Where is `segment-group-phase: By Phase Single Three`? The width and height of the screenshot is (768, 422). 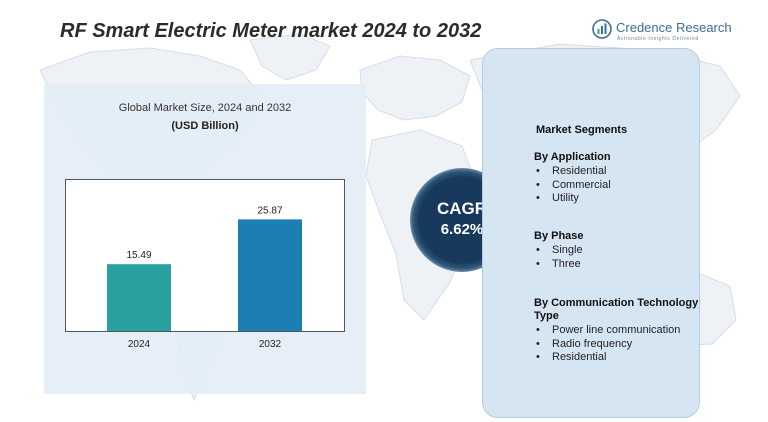 segment-group-phase: By Phase Single Three is located at coordinates (616, 250).